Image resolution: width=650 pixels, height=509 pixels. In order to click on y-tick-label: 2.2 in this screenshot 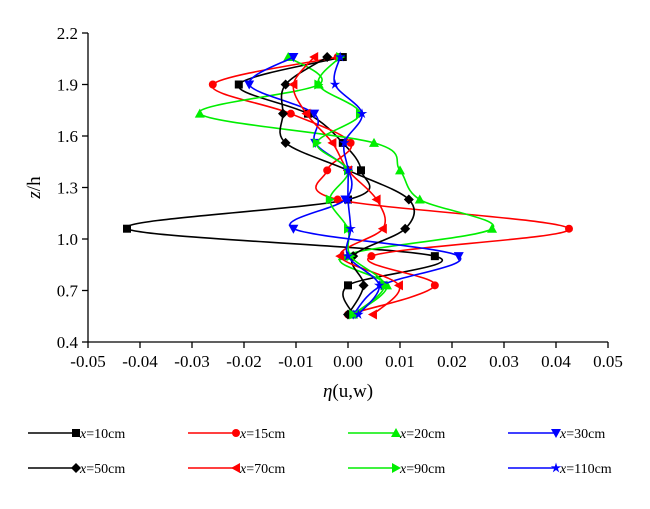, I will do `click(67, 33)`.